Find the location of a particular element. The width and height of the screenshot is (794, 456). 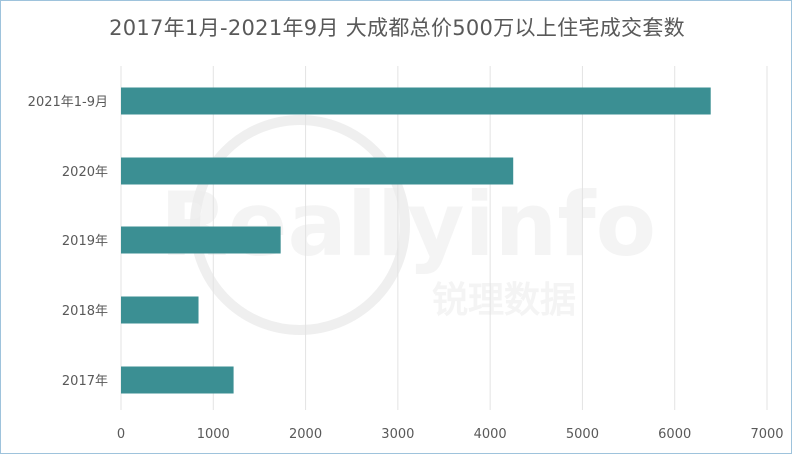

x-tick-label: 4000 is located at coordinates (490, 434).